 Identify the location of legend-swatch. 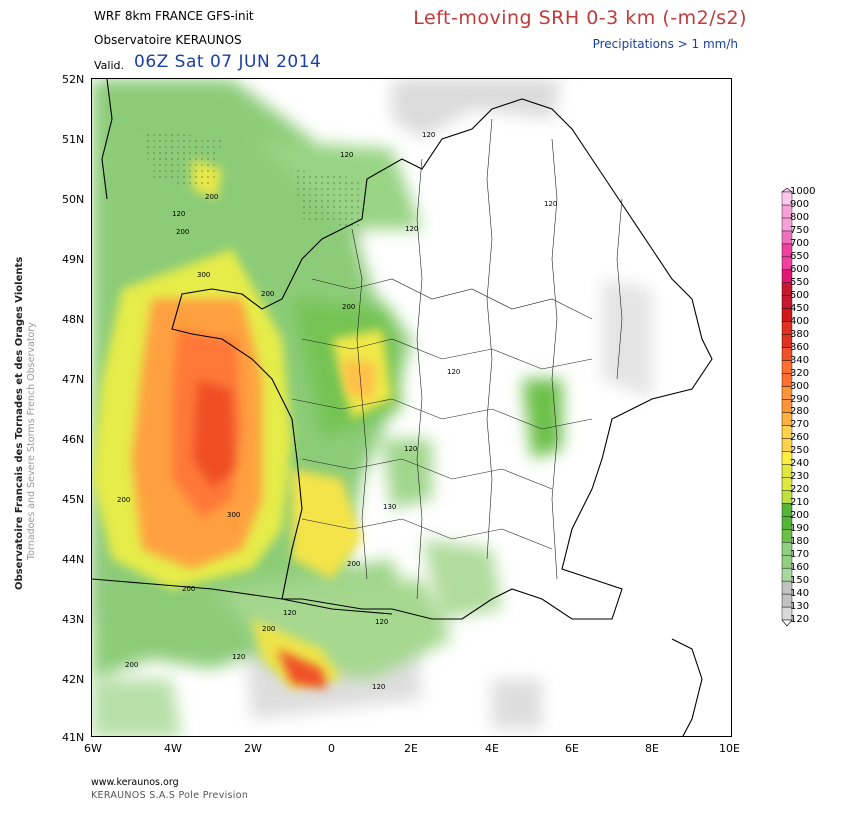
(787, 198).